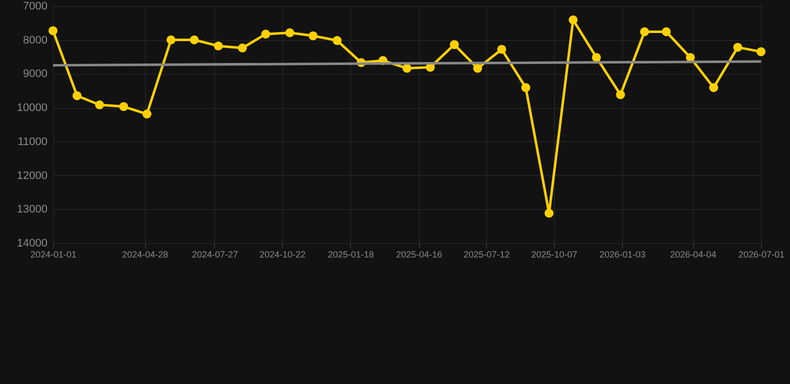 Image resolution: width=790 pixels, height=384 pixels. I want to click on x-tick-label: 2024-10-22, so click(282, 255).